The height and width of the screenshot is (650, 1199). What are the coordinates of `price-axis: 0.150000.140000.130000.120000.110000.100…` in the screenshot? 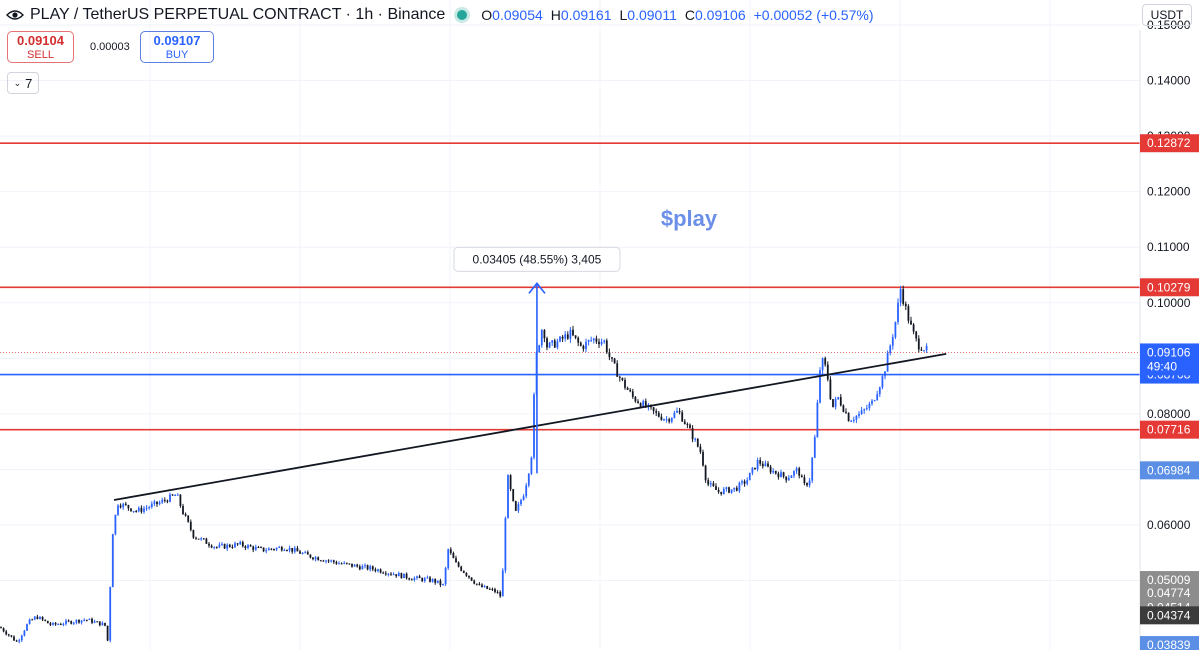 It's located at (1169, 325).